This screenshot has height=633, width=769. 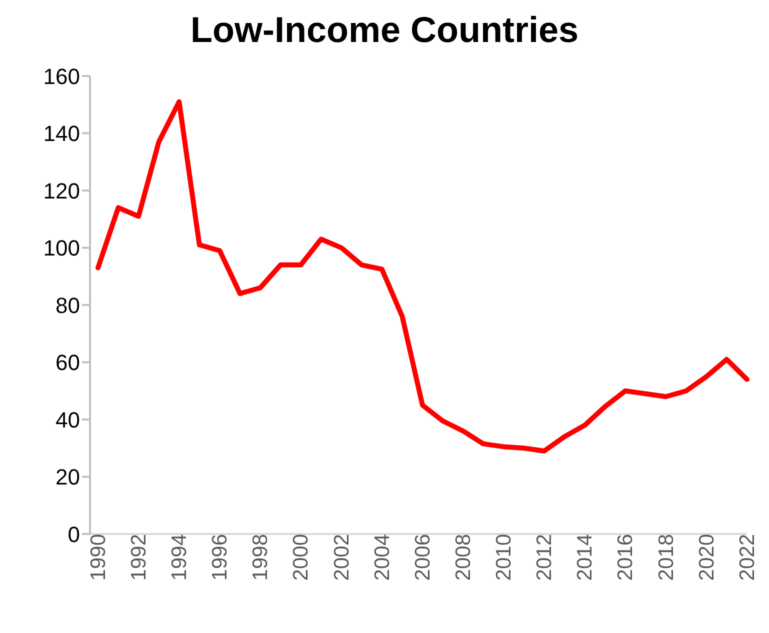 I want to click on x-tick-label: 2004, so click(x=382, y=557).